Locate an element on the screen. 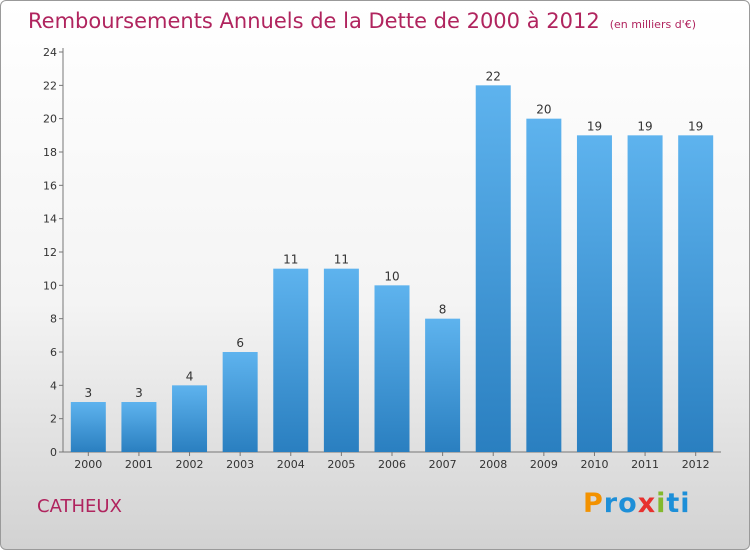 The height and width of the screenshot is (550, 750). bar-2002 is located at coordinates (190, 418).